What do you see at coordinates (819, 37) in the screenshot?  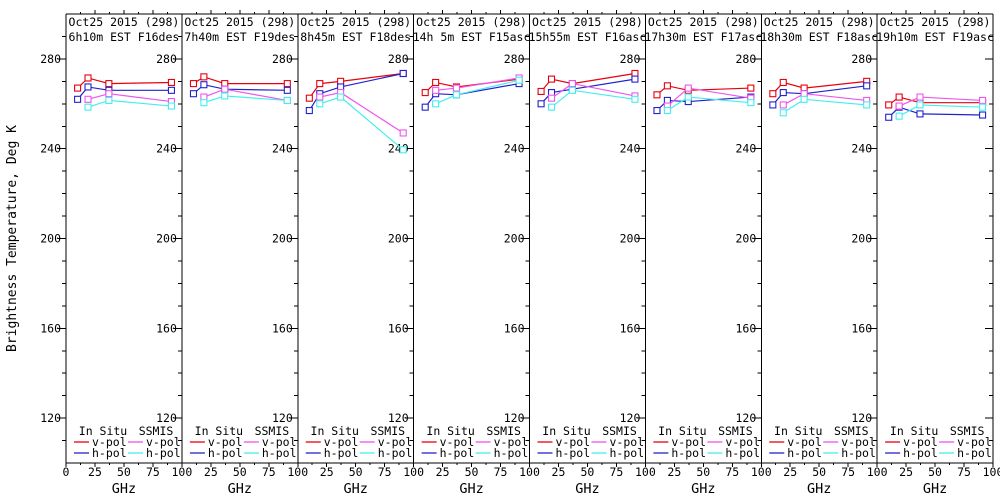 I see `panel-title-info: 18h30m EST F18asc` at bounding box center [819, 37].